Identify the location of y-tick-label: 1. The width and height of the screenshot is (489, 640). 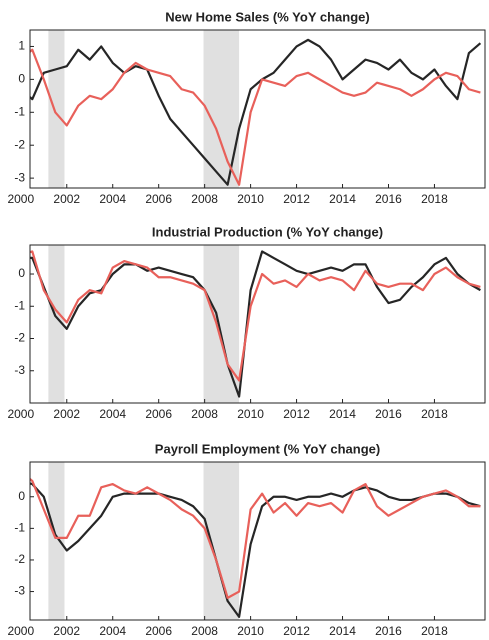
(21, 46).